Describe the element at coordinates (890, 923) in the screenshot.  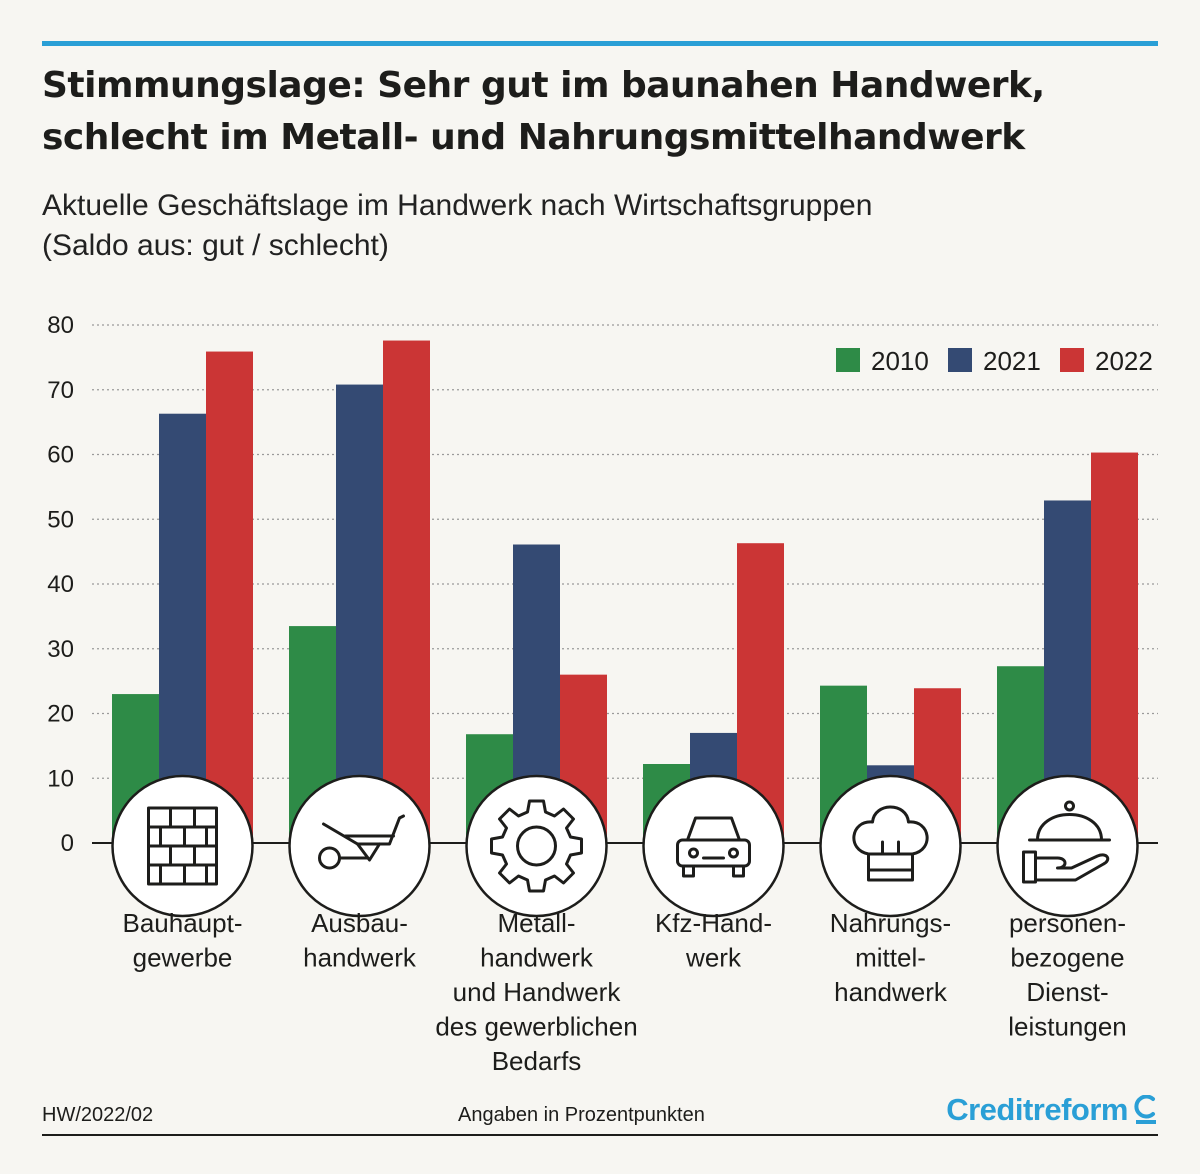
I see `category-label-line: Nahrungs-` at that location.